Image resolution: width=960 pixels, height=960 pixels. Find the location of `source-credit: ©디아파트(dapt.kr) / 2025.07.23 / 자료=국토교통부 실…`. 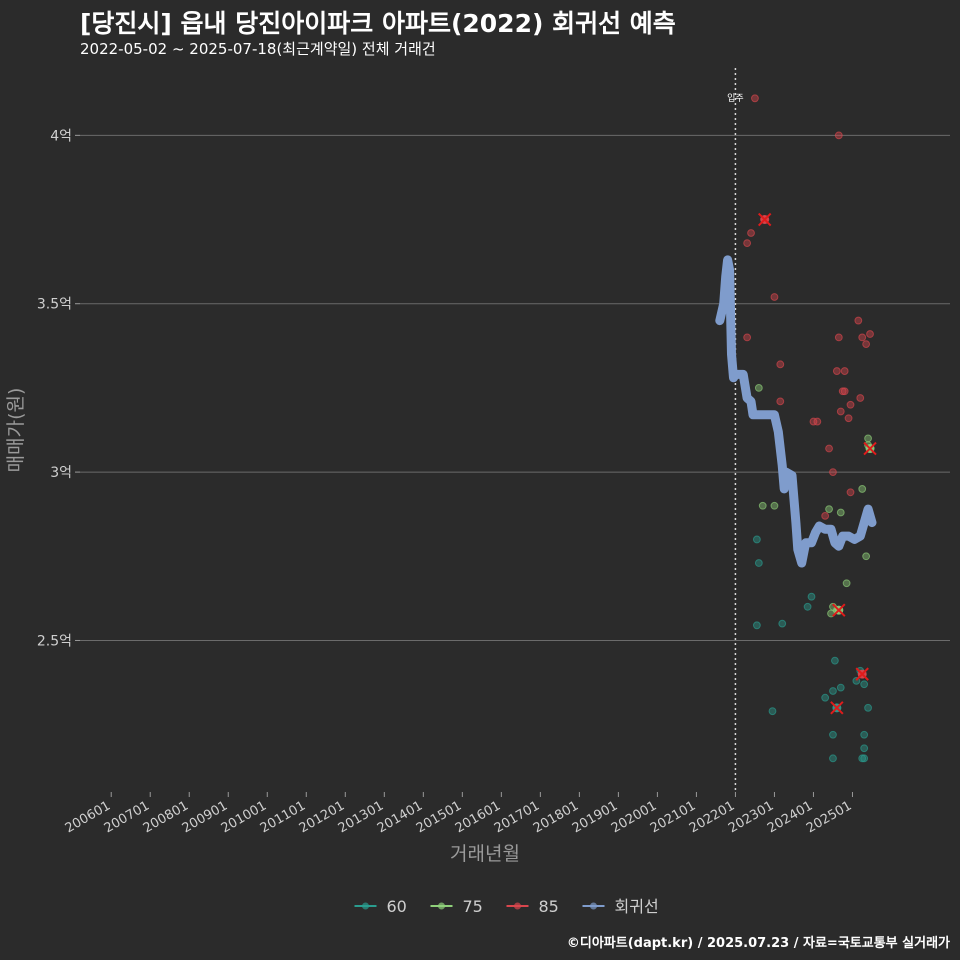

source-credit: ©디아파트(dapt.kr) / 2025.07.23 / 자료=국토교통부 실… is located at coordinates (758, 943).